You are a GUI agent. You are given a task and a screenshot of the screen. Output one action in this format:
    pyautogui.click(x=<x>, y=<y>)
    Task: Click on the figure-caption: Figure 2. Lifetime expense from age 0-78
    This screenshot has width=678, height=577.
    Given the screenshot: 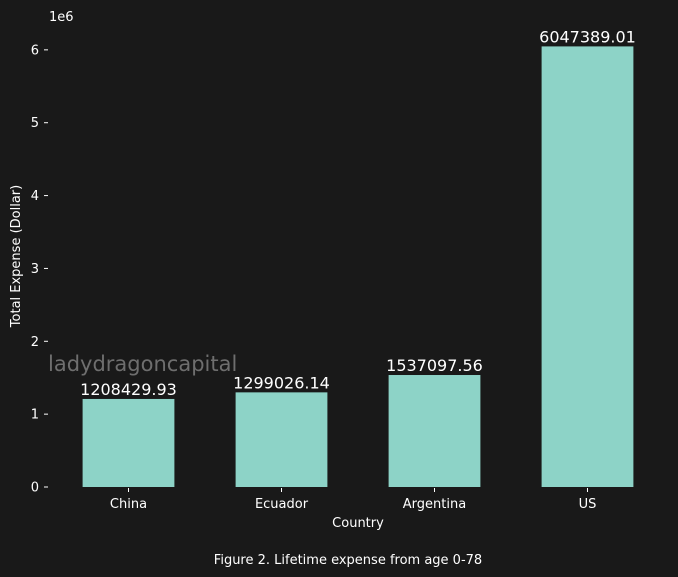 What is the action you would take?
    pyautogui.click(x=348, y=560)
    